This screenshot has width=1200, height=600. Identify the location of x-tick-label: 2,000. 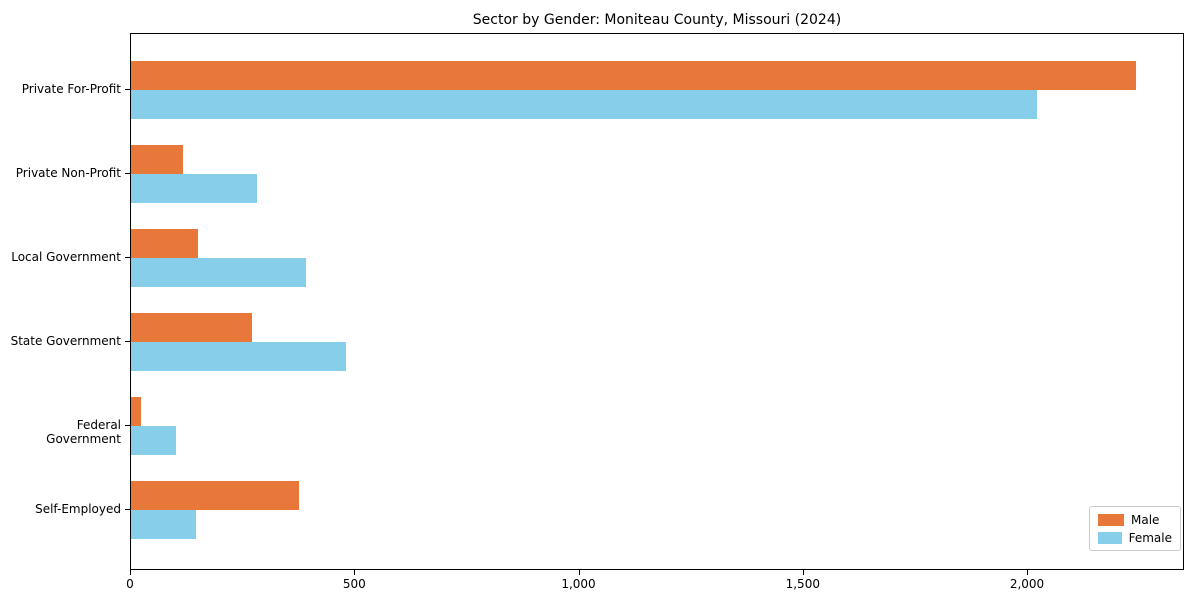
(1027, 584).